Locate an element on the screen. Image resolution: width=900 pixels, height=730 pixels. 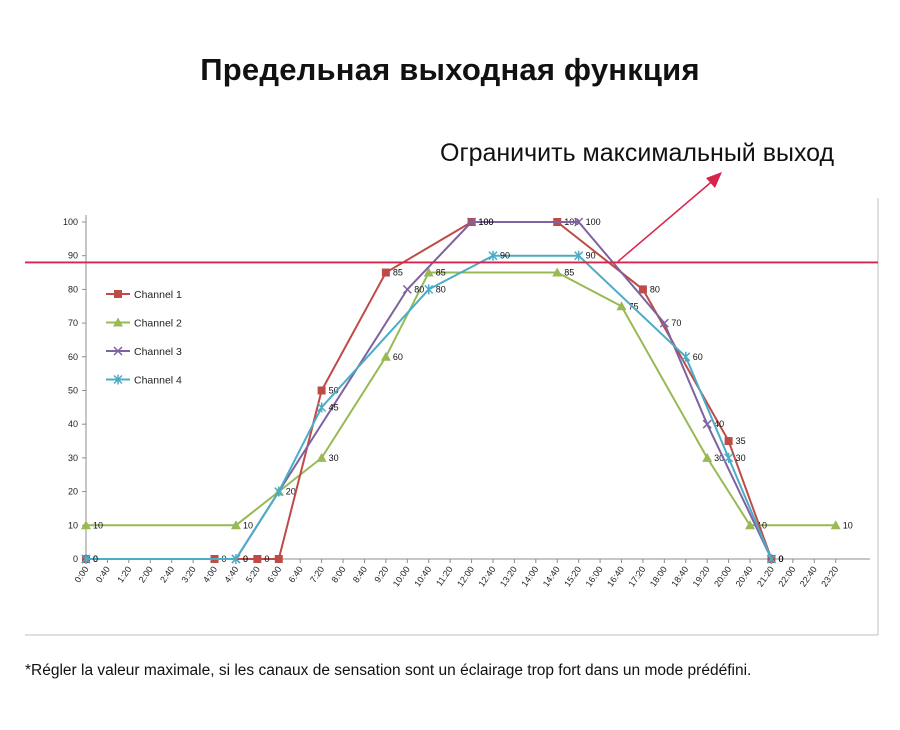
x-tick-label: 23:20 is located at coordinates (829, 576).